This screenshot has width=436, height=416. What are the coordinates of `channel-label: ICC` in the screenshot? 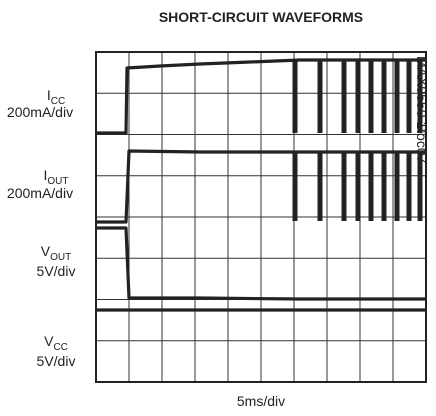 It's located at (56, 97).